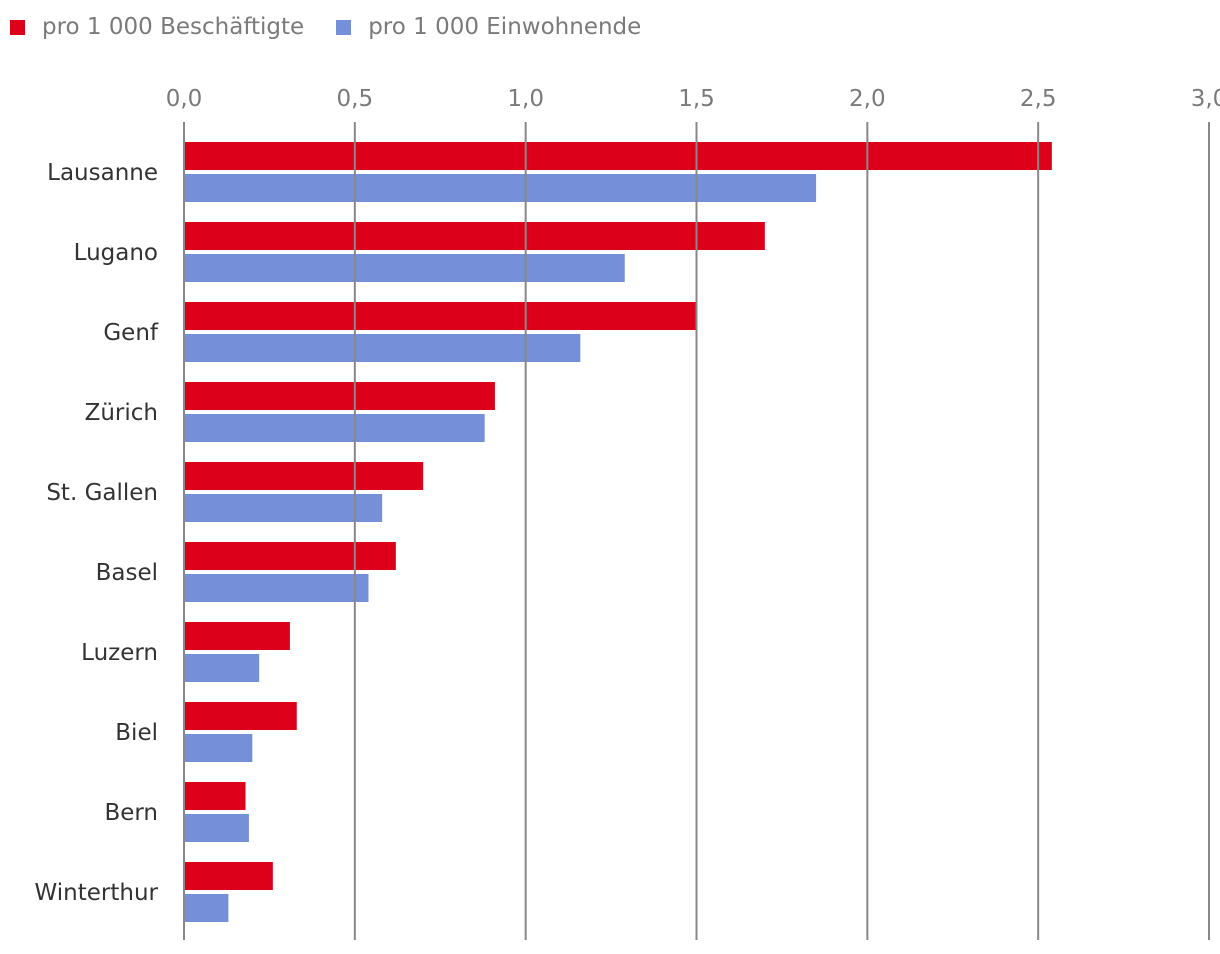 Image resolution: width=1220 pixels, height=954 pixels. Describe the element at coordinates (127, 573) in the screenshot. I see `category-label-5: Basel` at that location.